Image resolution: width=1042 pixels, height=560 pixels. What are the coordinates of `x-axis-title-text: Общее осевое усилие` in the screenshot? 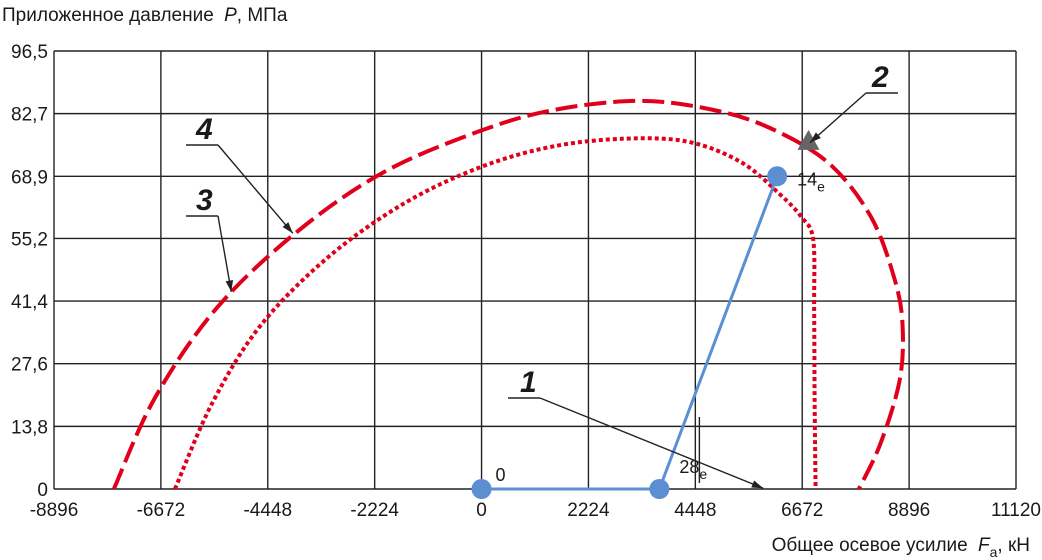 It's located at (870, 545).